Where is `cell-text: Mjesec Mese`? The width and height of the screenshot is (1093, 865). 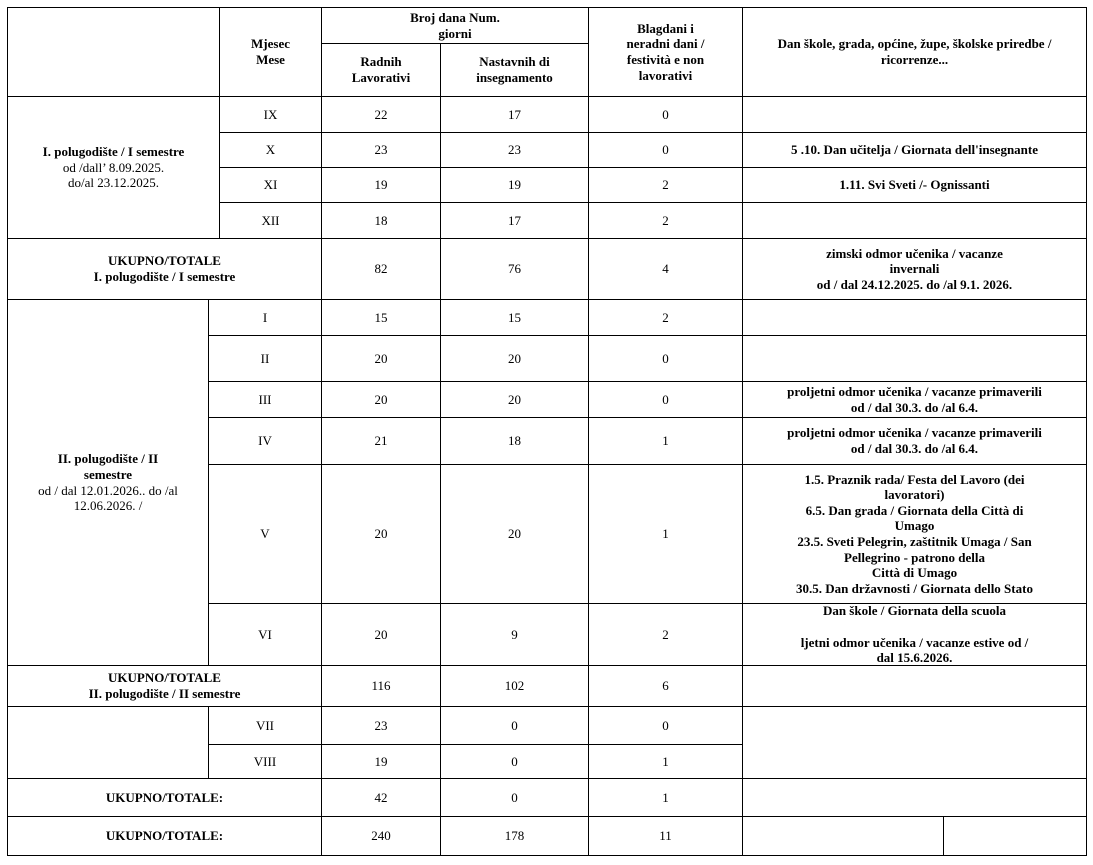 cell-text: Mjesec Mese is located at coordinates (270, 51).